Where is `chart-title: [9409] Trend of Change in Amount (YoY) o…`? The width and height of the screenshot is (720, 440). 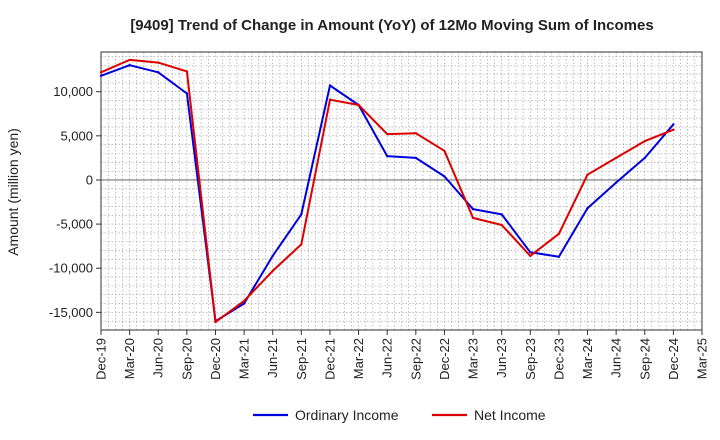
chart-title: [9409] Trend of Change in Amount (YoY) o… is located at coordinates (391, 25).